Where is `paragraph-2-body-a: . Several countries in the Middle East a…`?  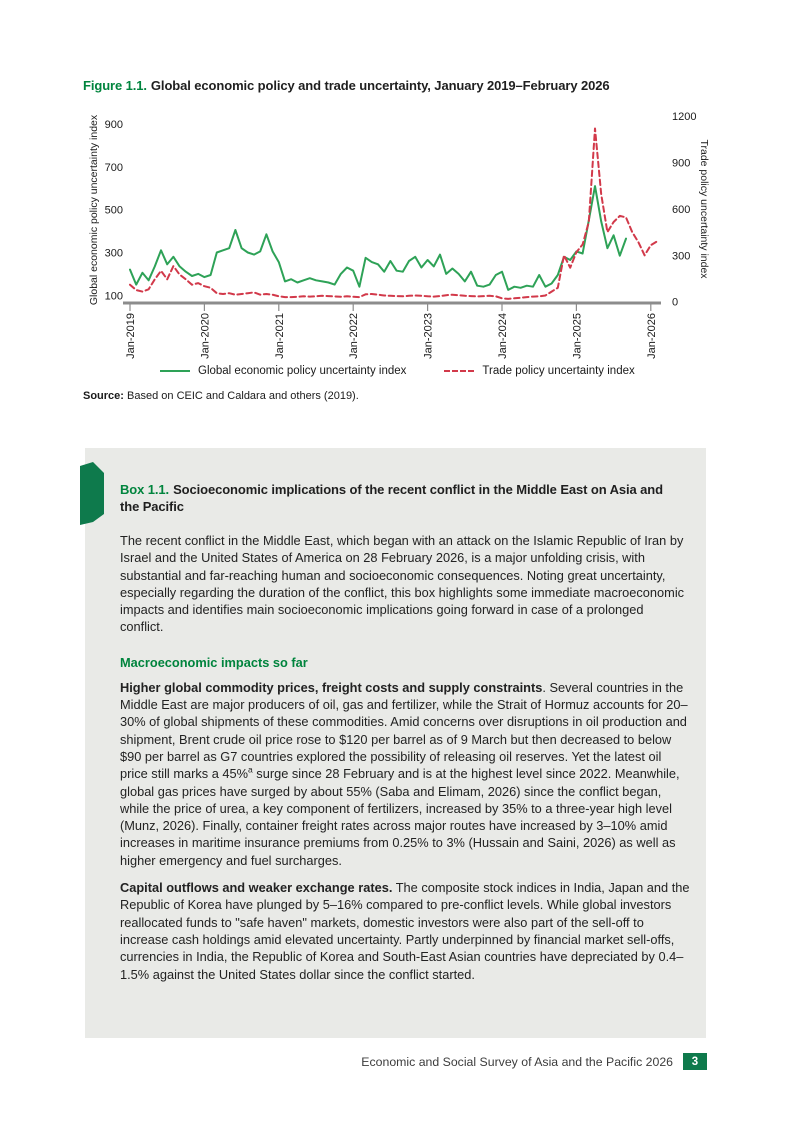 paragraph-2-body-a: . Several countries in the Middle East a… is located at coordinates (404, 730).